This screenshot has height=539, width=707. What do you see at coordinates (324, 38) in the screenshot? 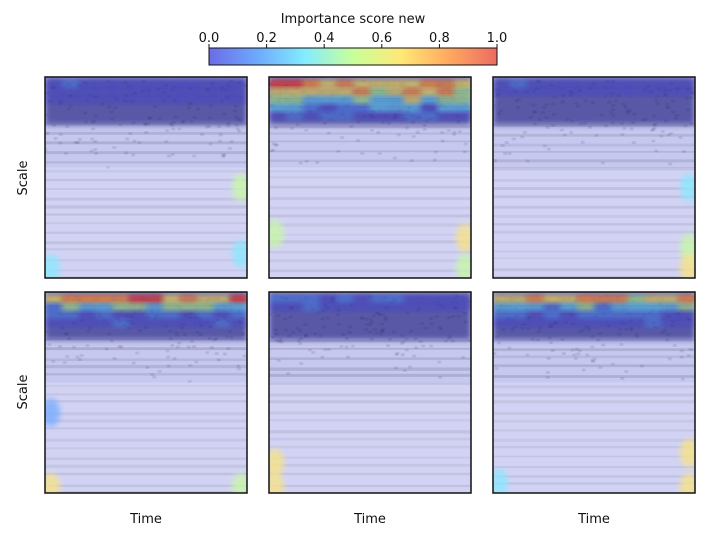
I see `colorbar-tick-label: 0.4` at bounding box center [324, 38].